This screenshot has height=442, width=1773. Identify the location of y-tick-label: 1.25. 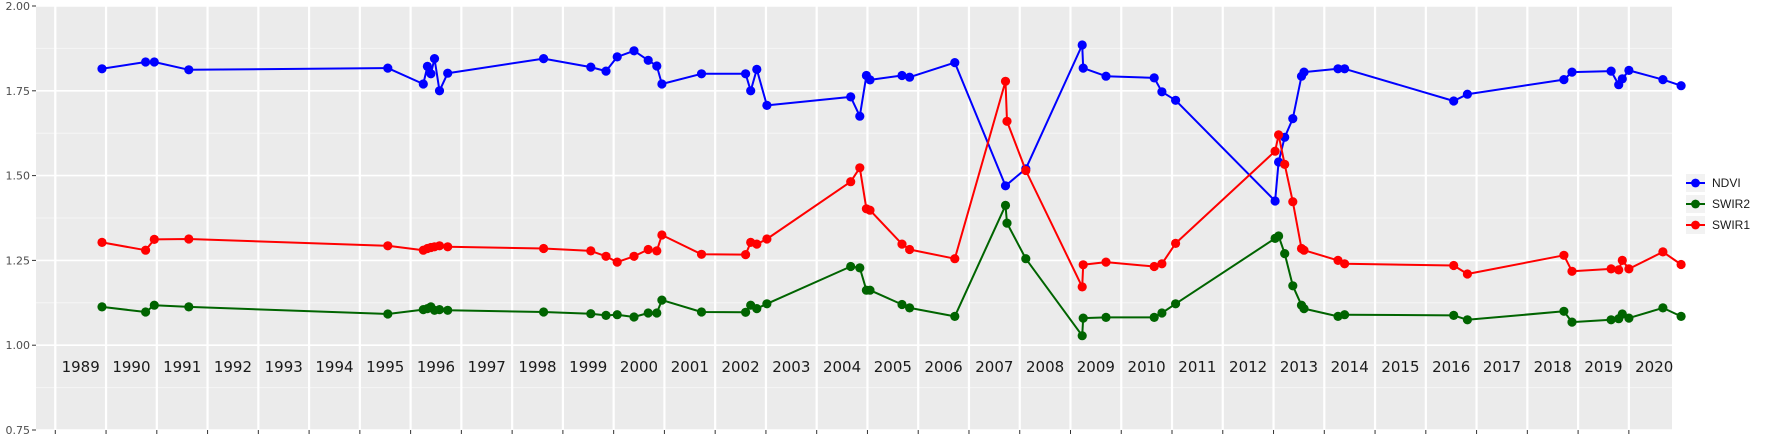
(18, 260).